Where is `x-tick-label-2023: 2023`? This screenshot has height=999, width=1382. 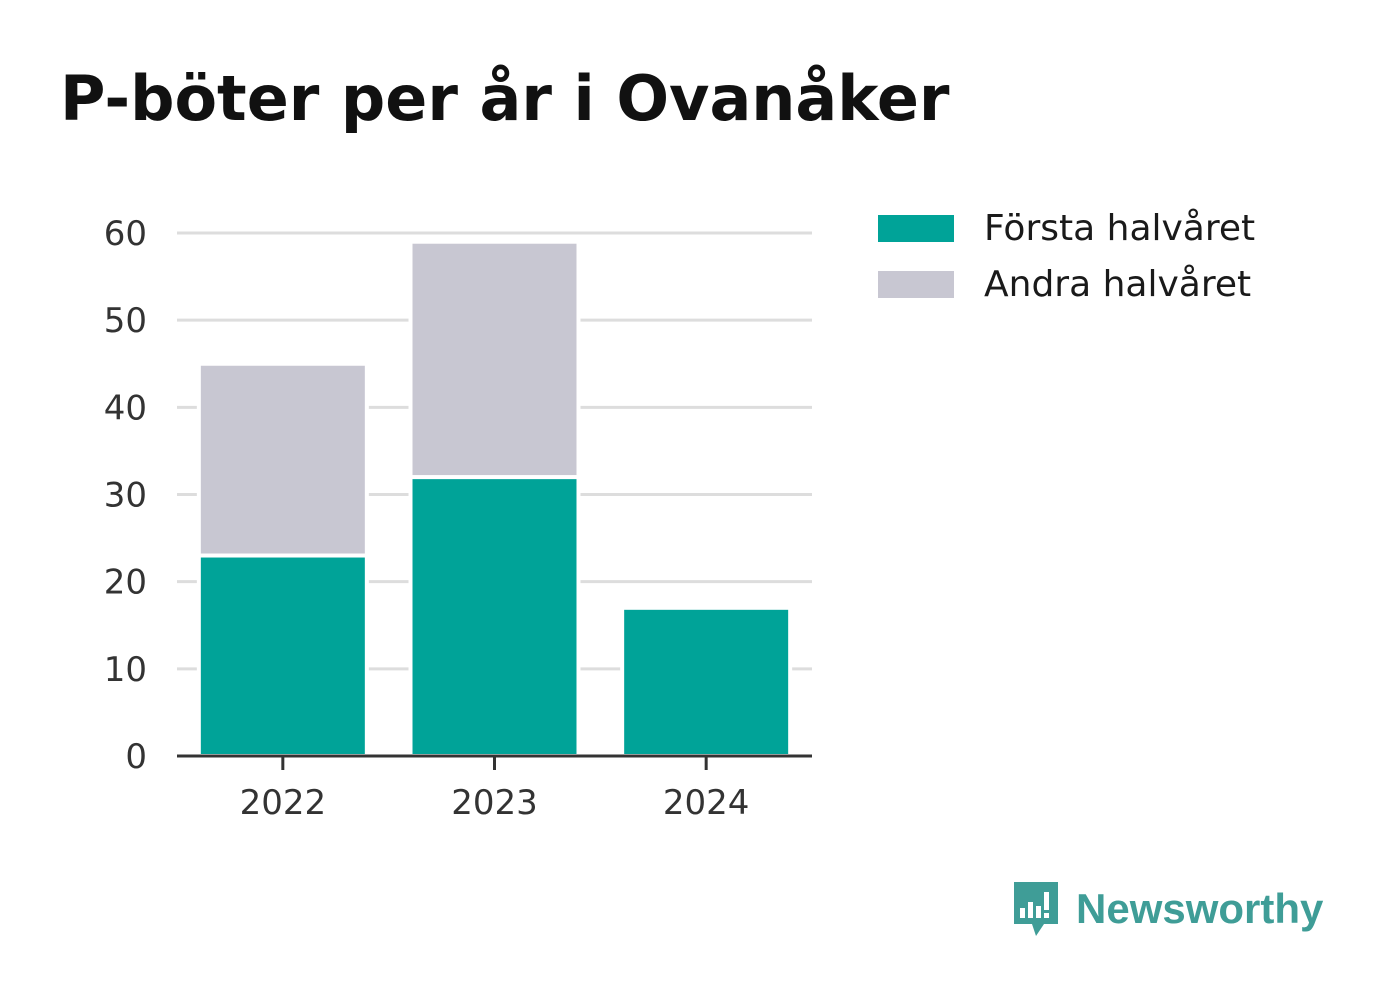 x-tick-label-2023: 2023 is located at coordinates (494, 803).